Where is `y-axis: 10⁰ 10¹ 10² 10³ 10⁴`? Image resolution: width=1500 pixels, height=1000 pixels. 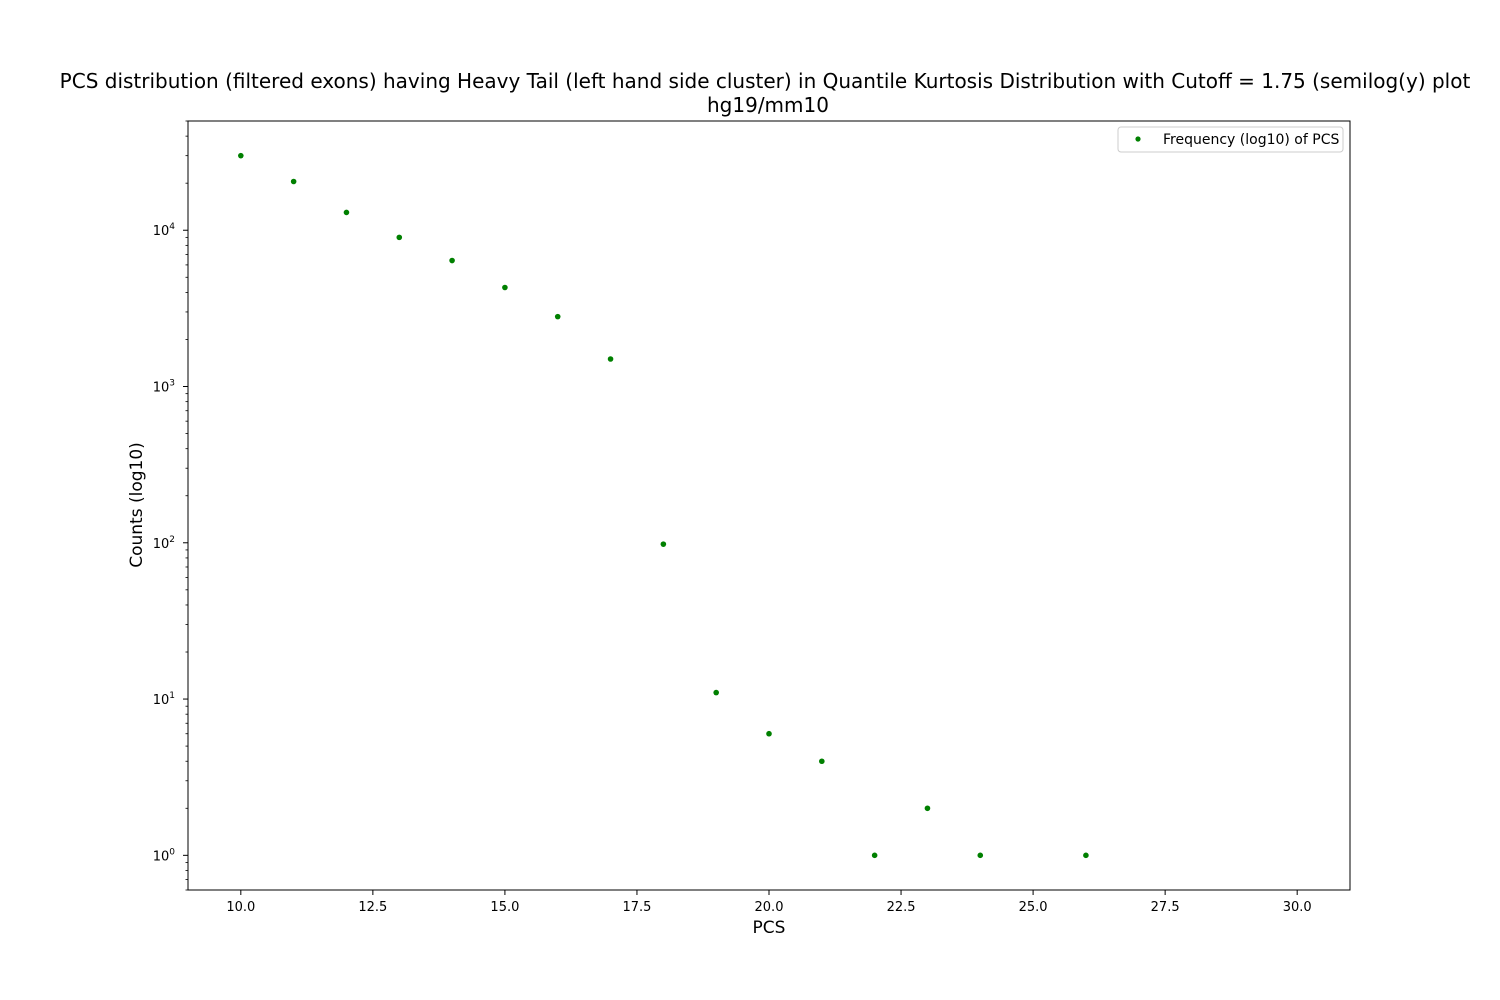
y-axis: 10⁰ 10¹ 10² 10³ 10⁴ is located at coordinates (170, 505).